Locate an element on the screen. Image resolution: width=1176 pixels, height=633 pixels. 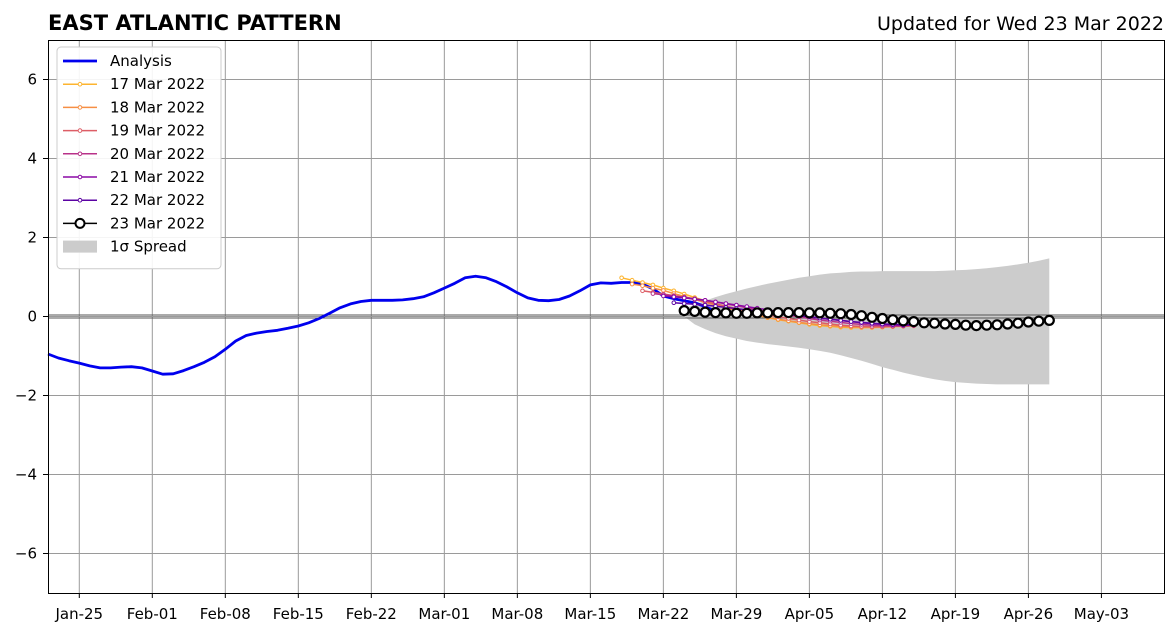
spread-layer is located at coordinates (867, 321).